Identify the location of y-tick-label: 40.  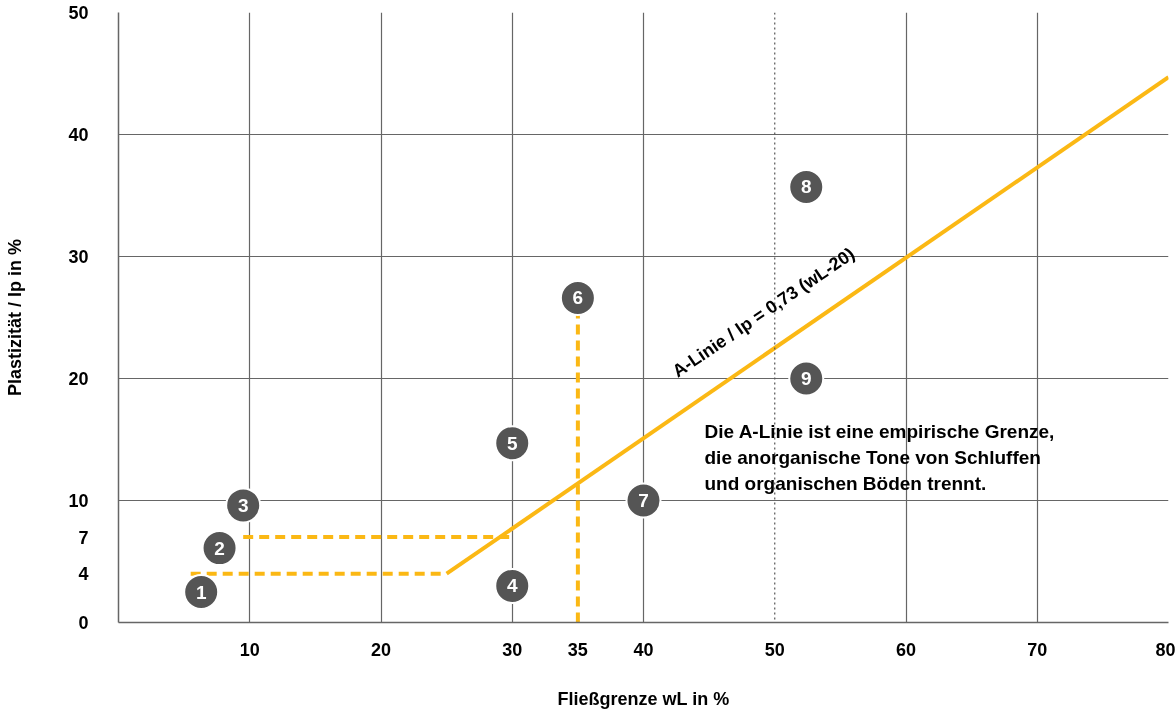
(78, 135).